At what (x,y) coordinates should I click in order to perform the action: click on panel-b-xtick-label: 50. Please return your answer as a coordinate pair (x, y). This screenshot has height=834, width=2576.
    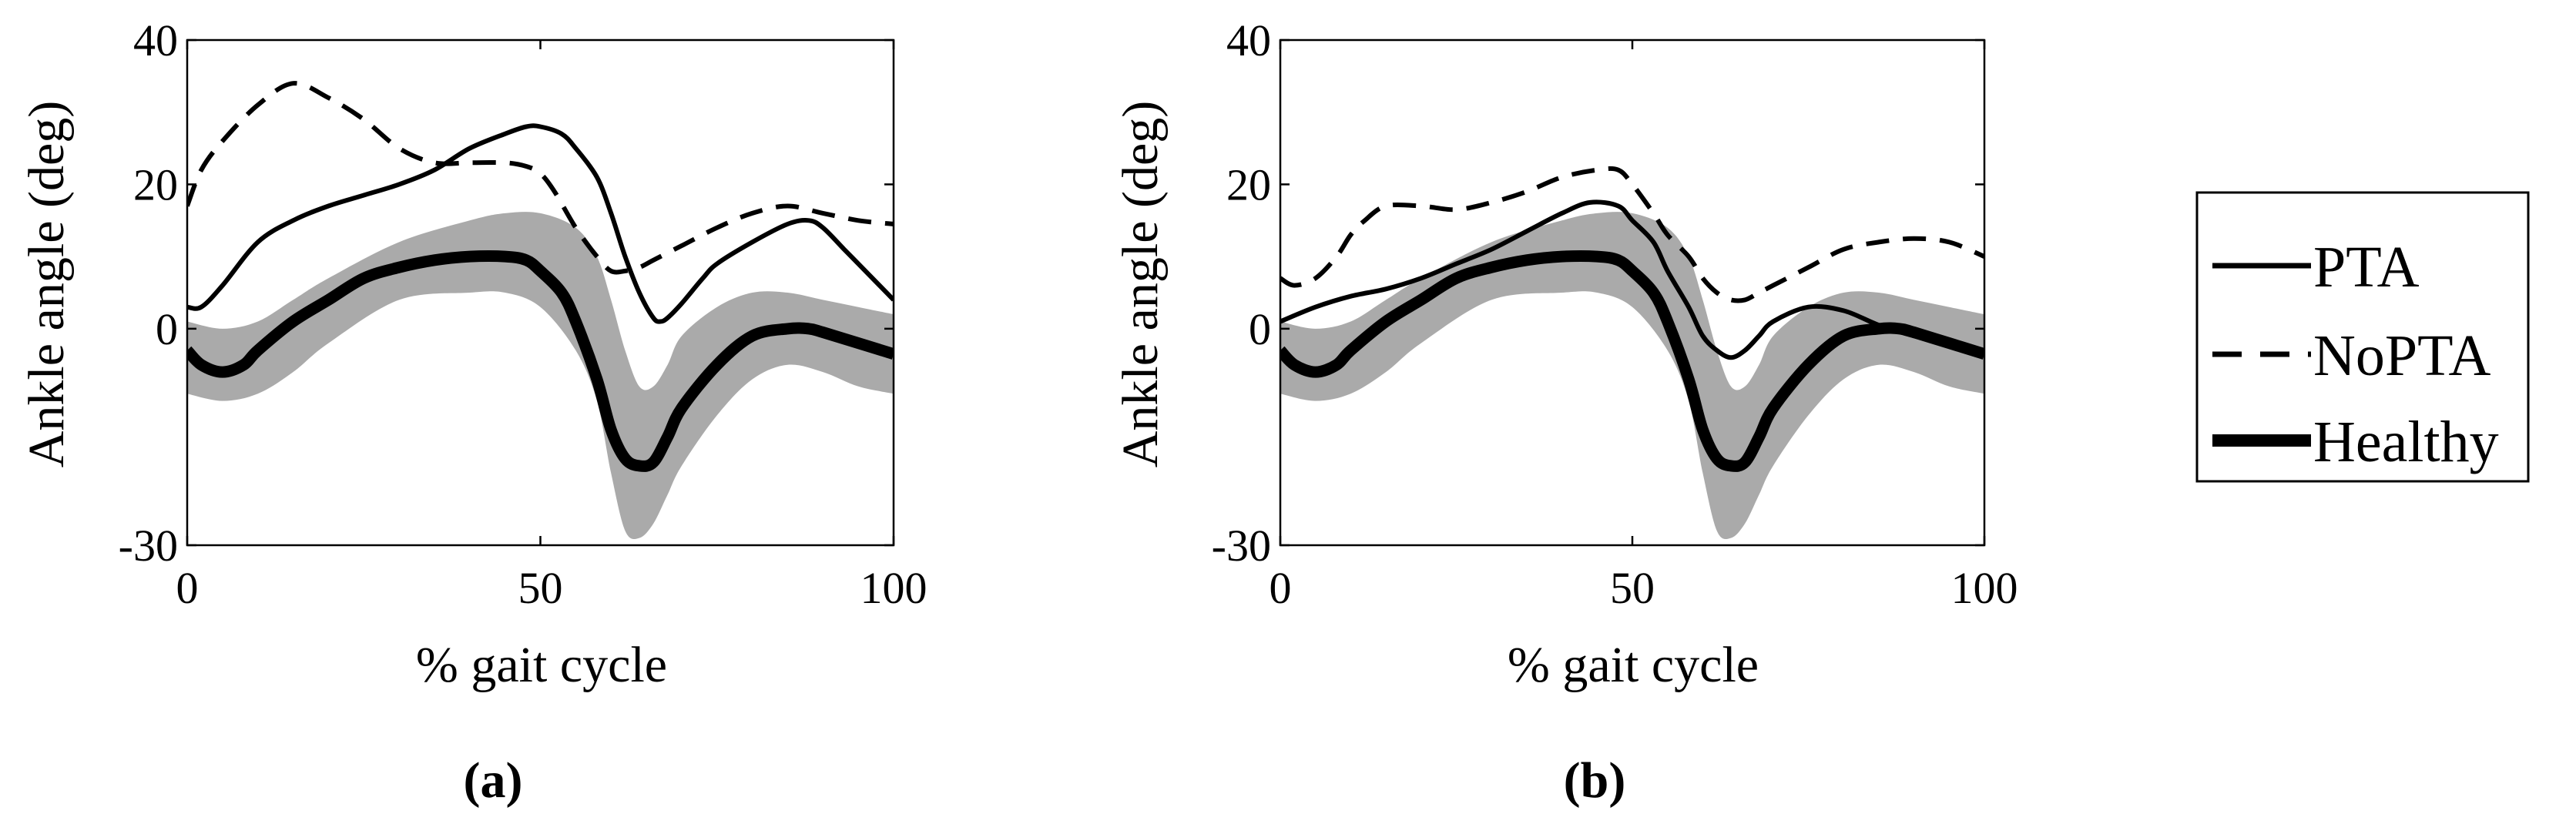
    Looking at the image, I should click on (1632, 588).